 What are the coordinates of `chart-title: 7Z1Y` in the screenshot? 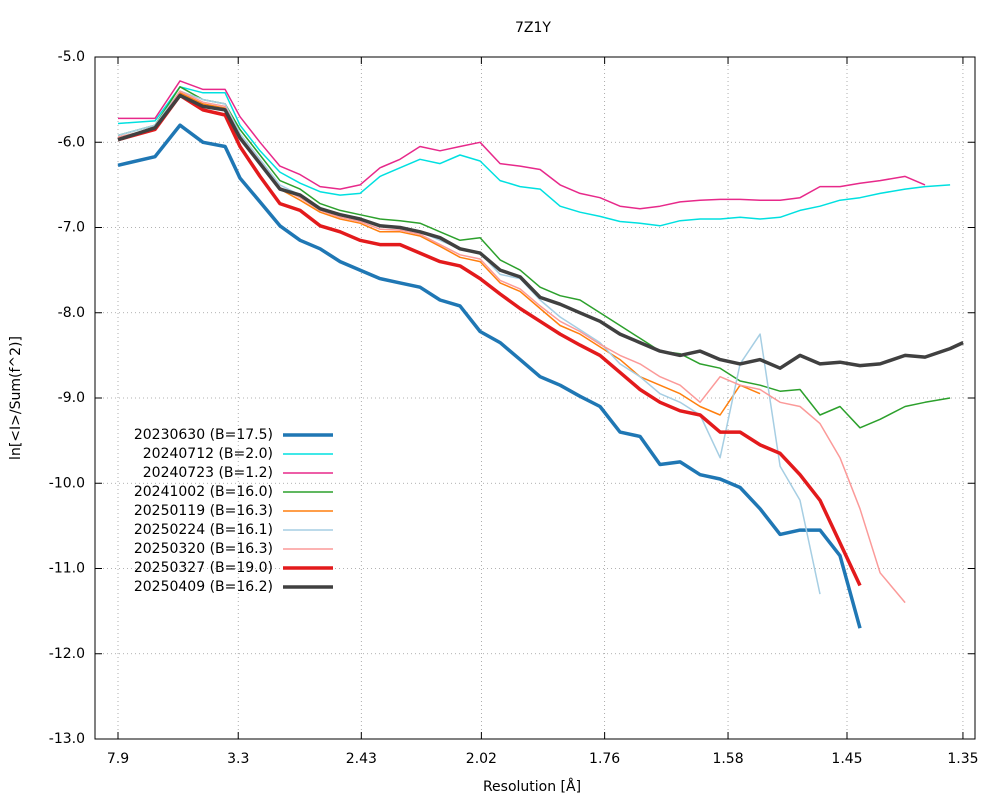 It's located at (533, 28).